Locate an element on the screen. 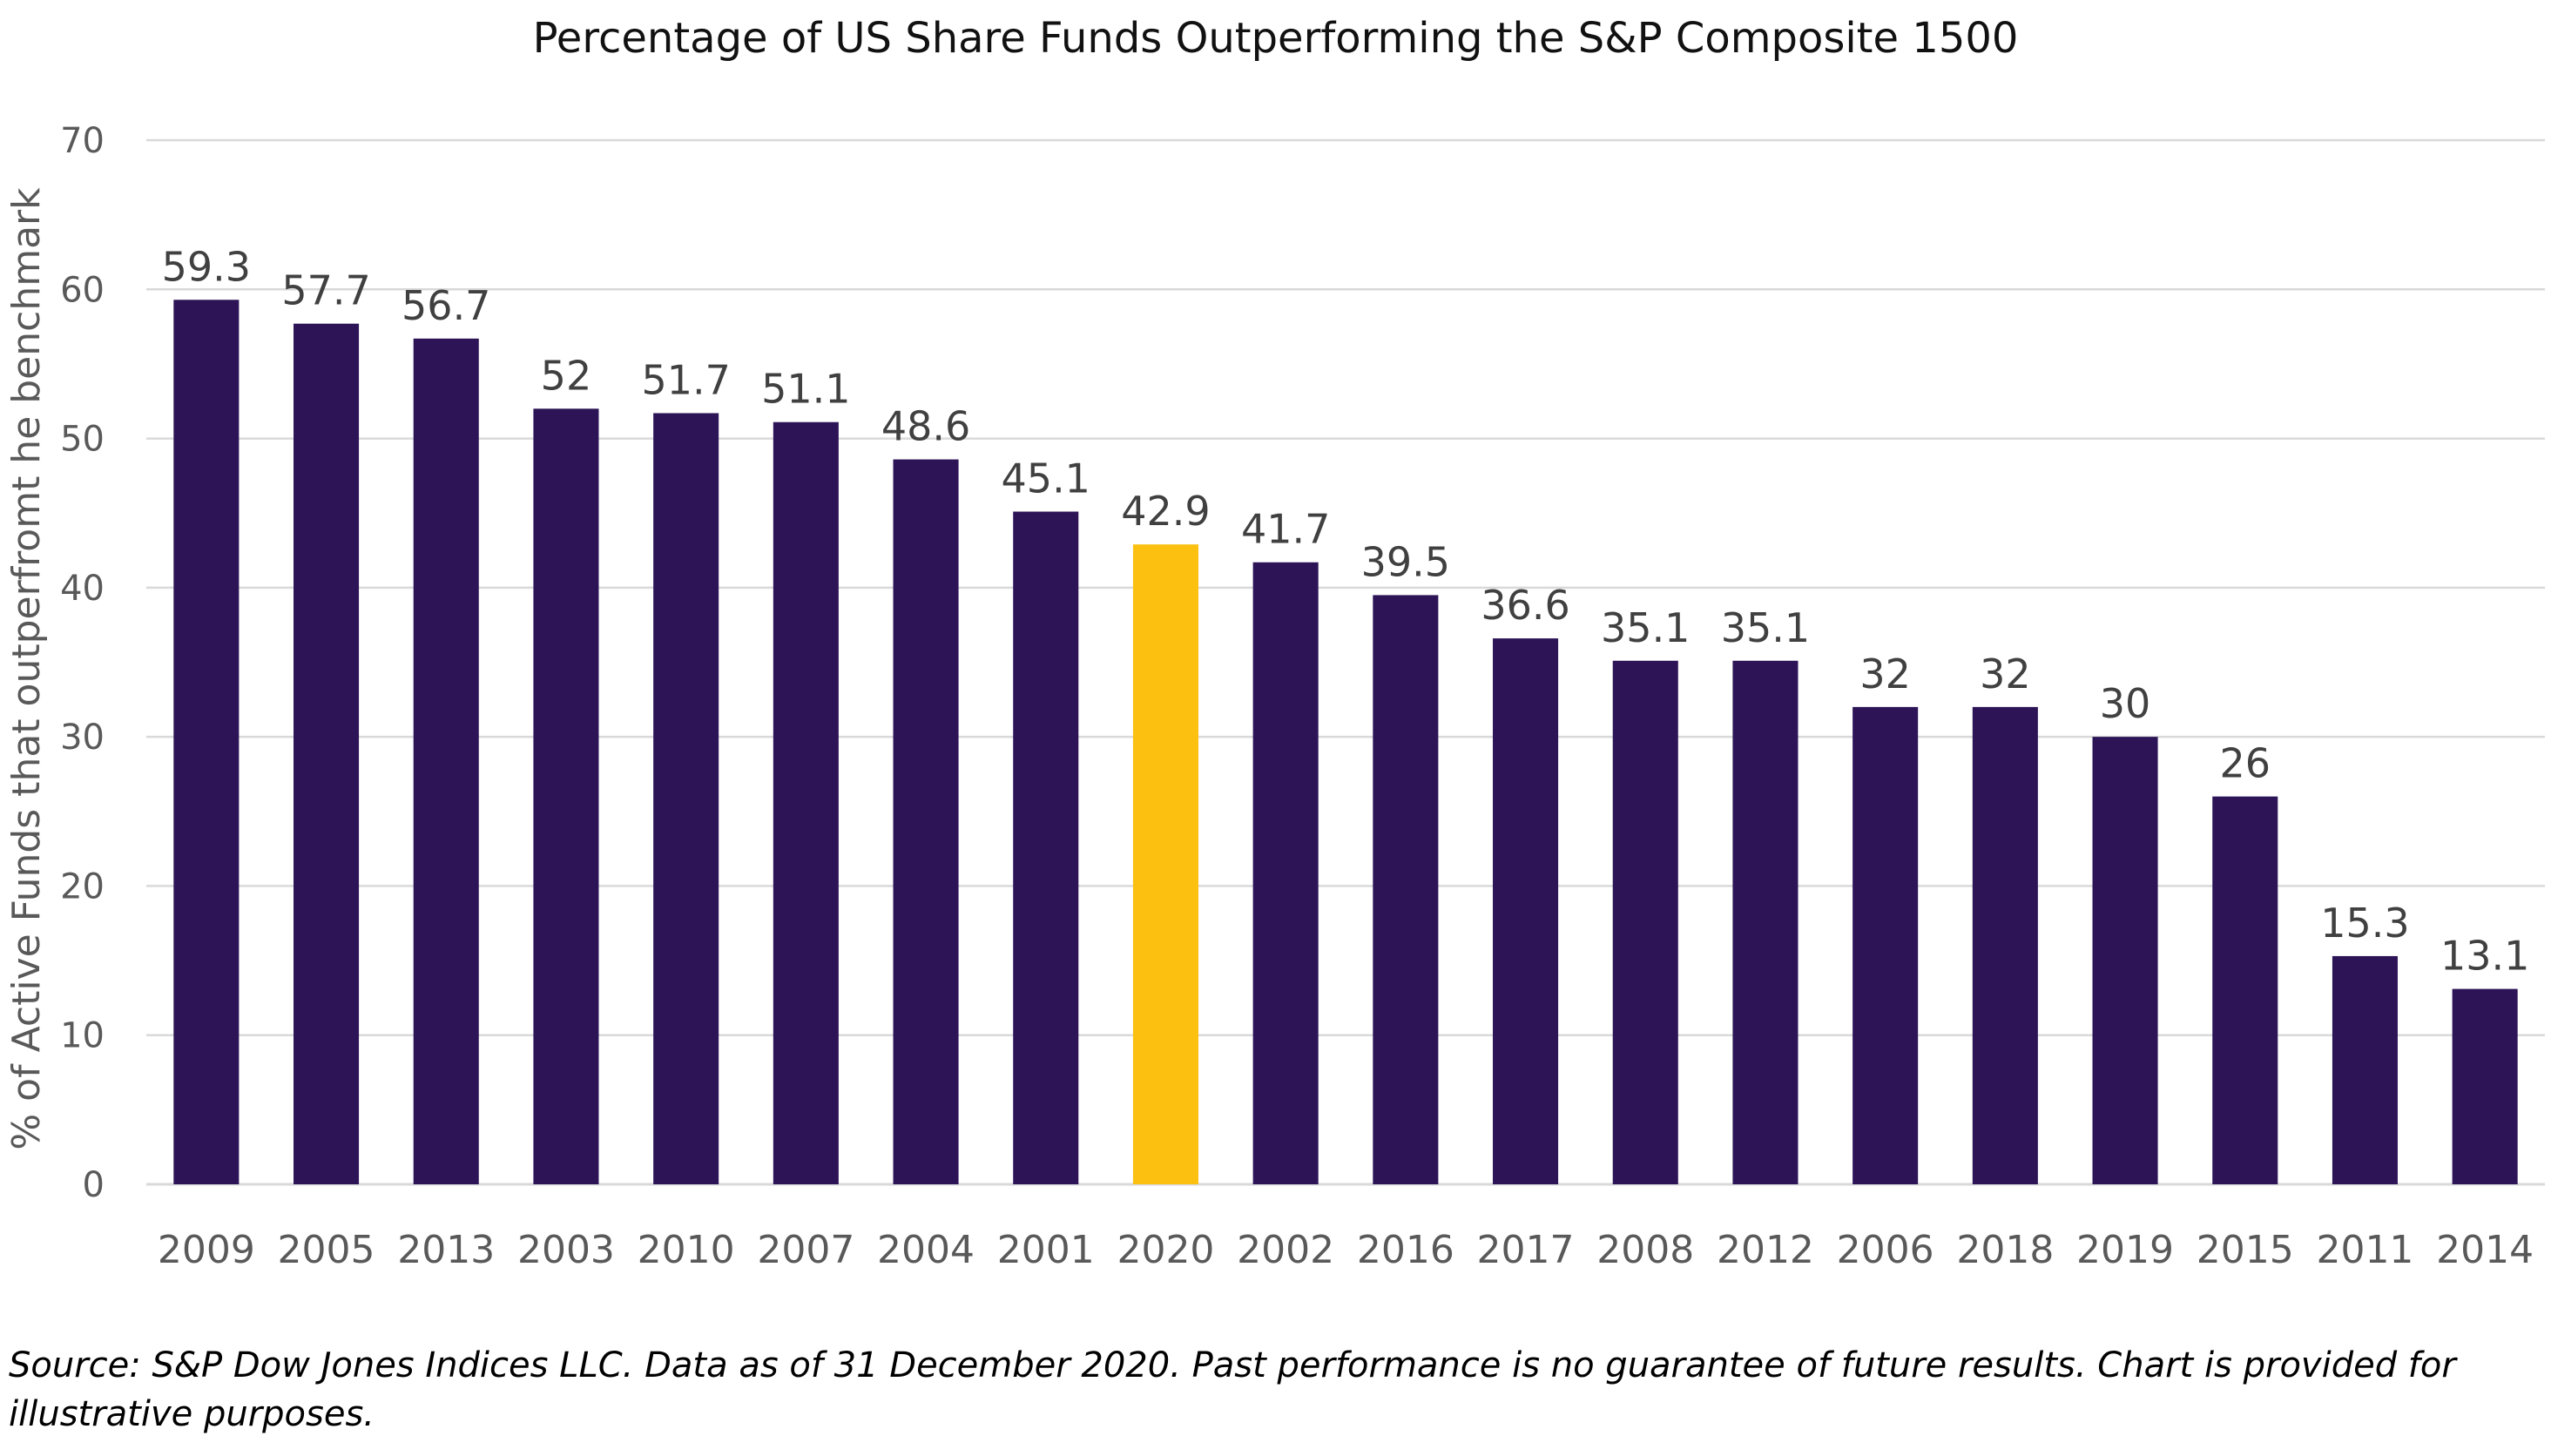  bar-2003 is located at coordinates (566, 796).